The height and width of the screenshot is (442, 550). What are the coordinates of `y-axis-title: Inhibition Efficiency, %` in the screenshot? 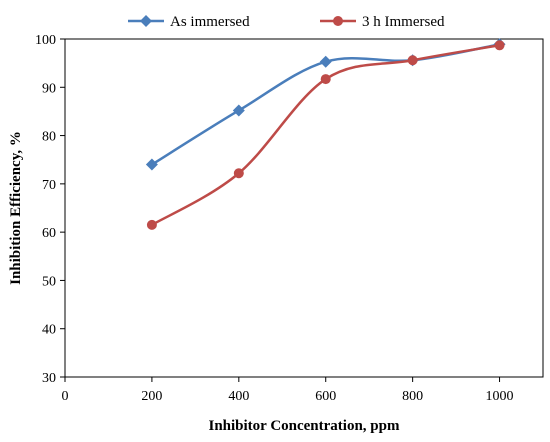 It's located at (16, 208).